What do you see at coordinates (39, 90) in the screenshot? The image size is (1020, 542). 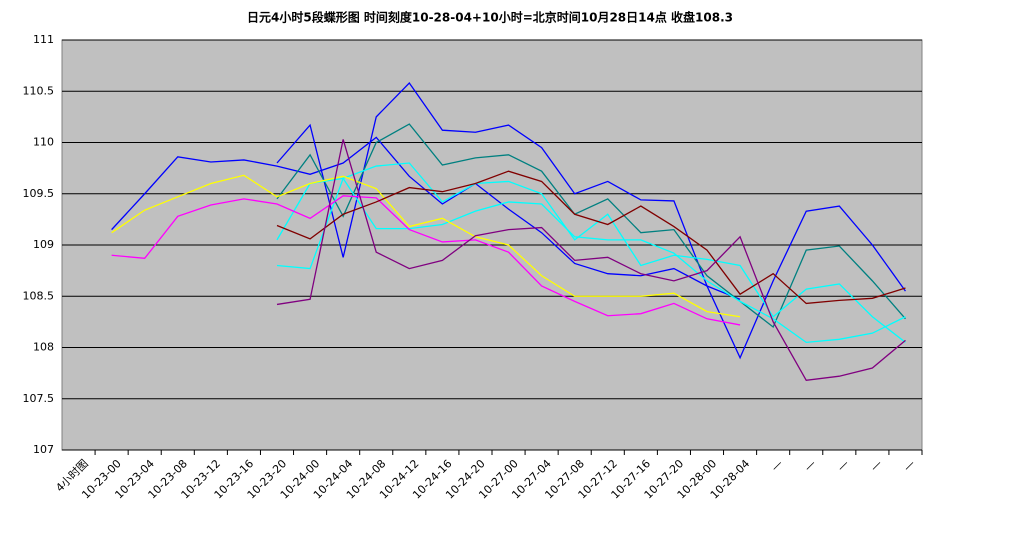 I see `y-tick-label: 110.5` at bounding box center [39, 90].